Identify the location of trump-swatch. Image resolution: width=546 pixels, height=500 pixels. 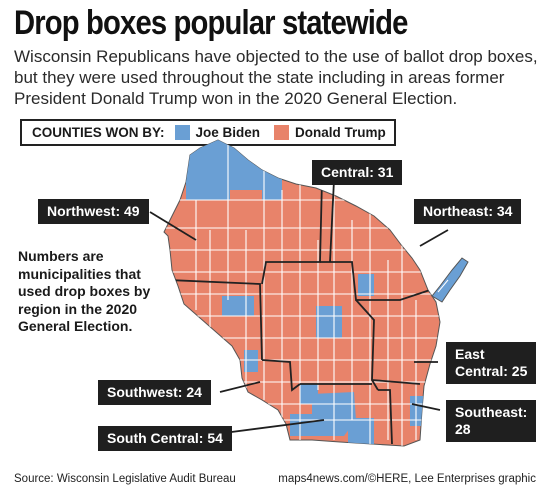
(282, 132).